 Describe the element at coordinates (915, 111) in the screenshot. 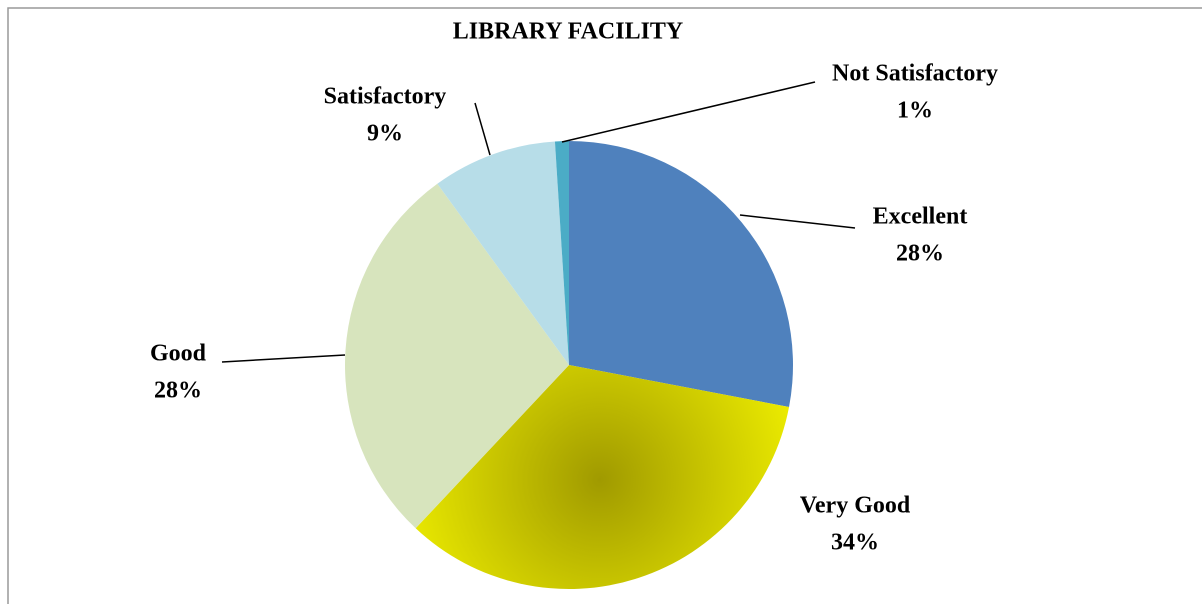

I see `slice-value-label: 1%` at that location.